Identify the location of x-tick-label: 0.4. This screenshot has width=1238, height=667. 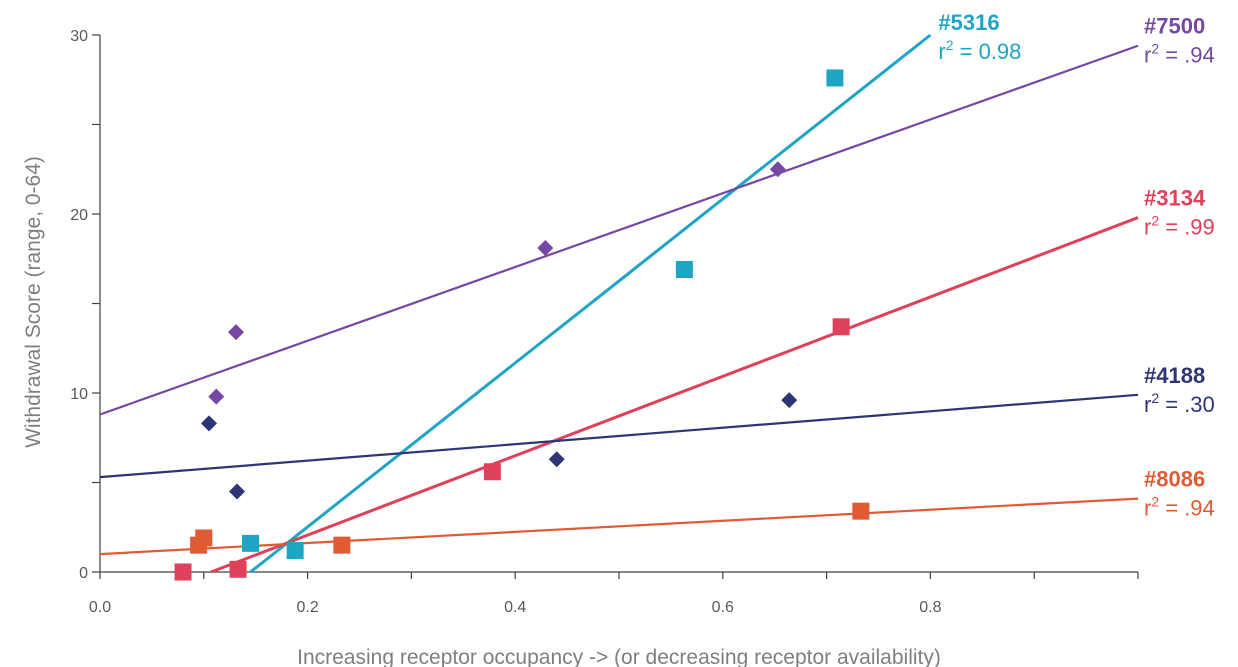
(515, 607).